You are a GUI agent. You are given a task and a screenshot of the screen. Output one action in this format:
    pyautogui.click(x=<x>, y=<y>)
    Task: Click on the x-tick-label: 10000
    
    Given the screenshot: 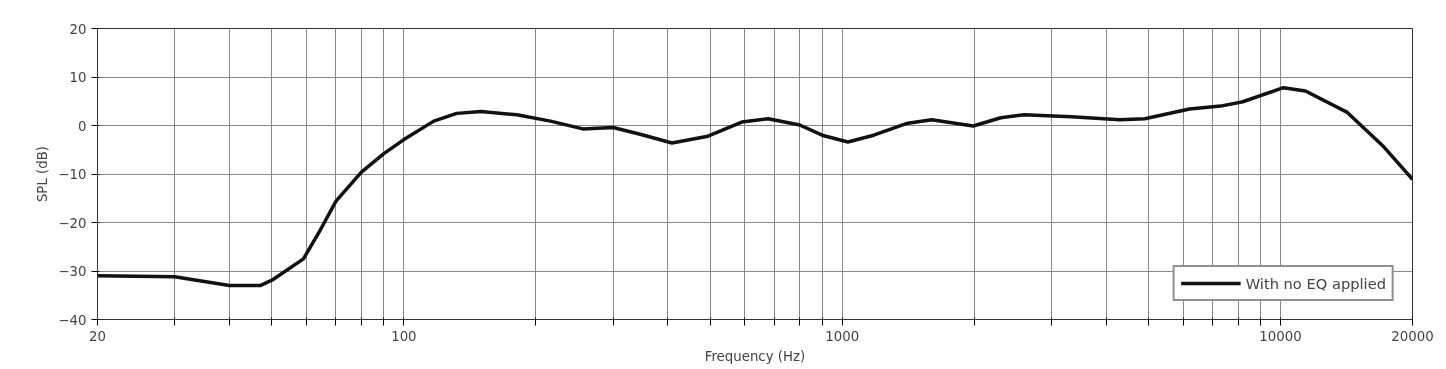 What is the action you would take?
    pyautogui.click(x=1280, y=336)
    